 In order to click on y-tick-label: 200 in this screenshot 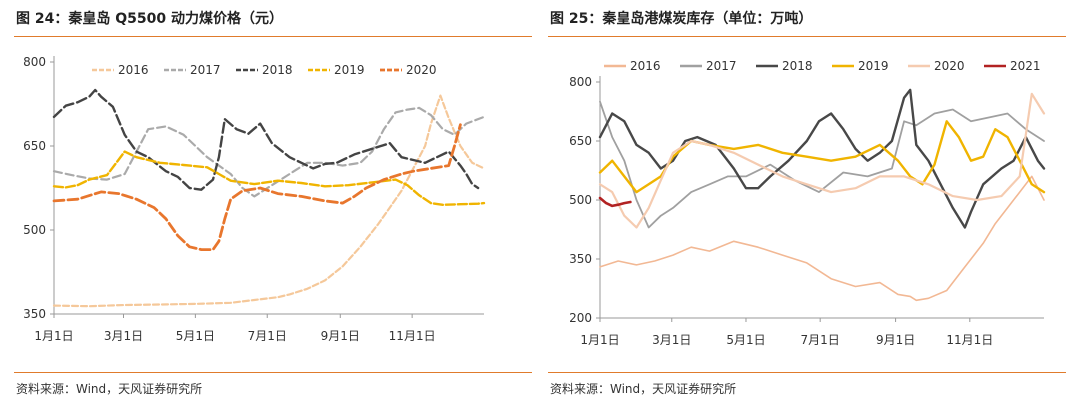, I will do `click(580, 318)`.